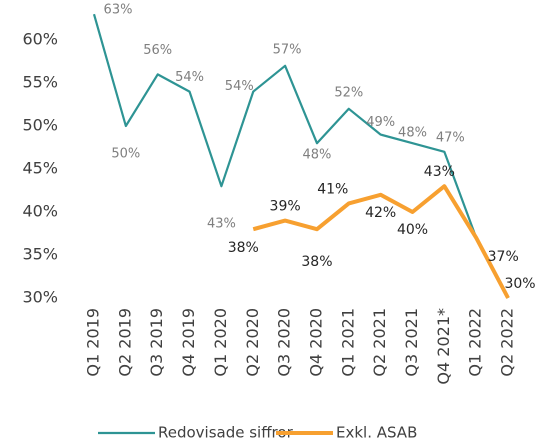 Image resolution: width=541 pixels, height=444 pixels. Describe the element at coordinates (381, 241) in the screenshot. I see `series-line` at that location.